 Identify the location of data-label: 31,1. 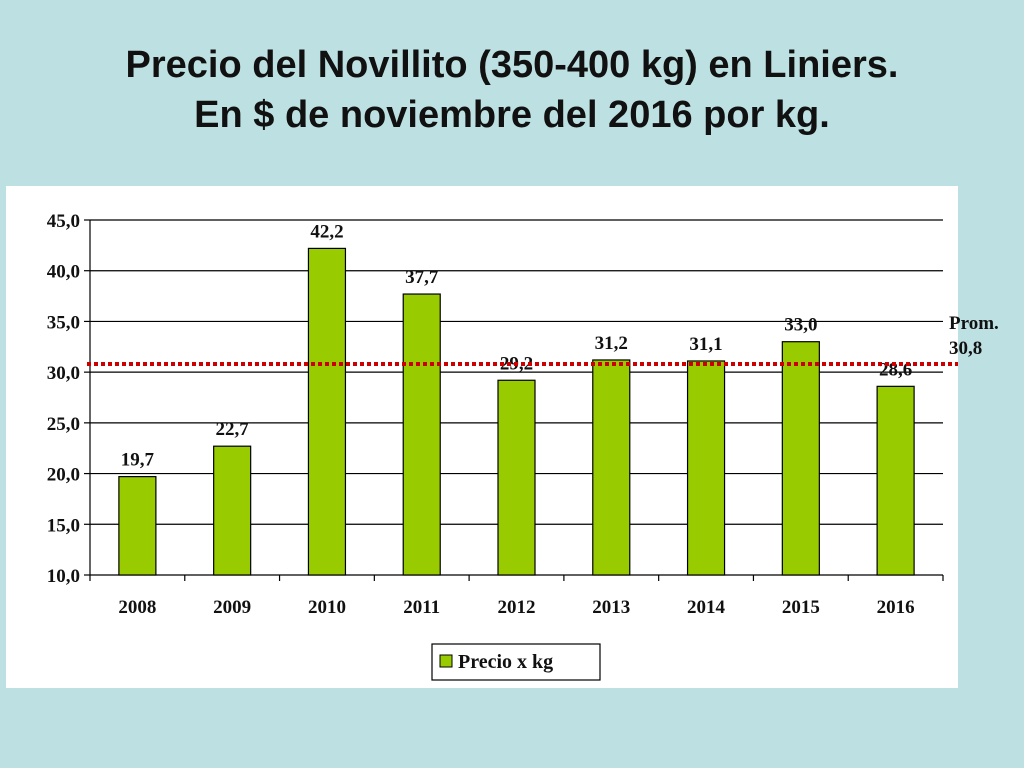
(705, 344).